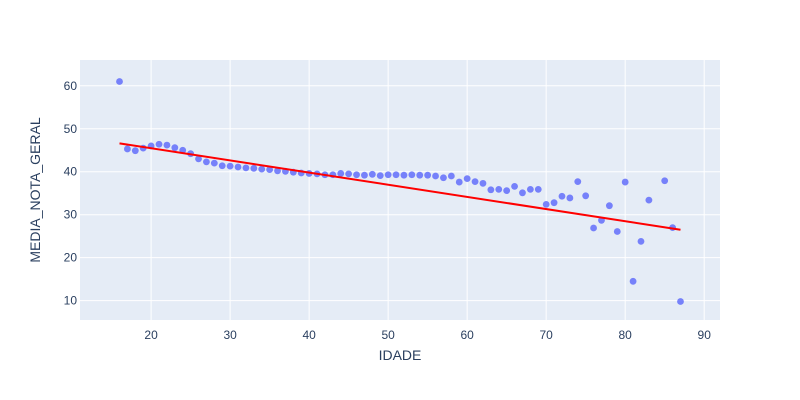  Describe the element at coordinates (35, 189) in the screenshot. I see `y-axis-title: MEDIA_NOTA_GERAL` at that location.